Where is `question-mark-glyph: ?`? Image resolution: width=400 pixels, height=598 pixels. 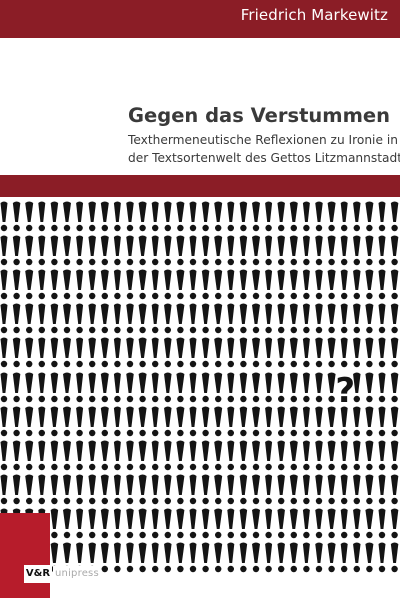 question-mark-glyph: ? is located at coordinates (345, 391).